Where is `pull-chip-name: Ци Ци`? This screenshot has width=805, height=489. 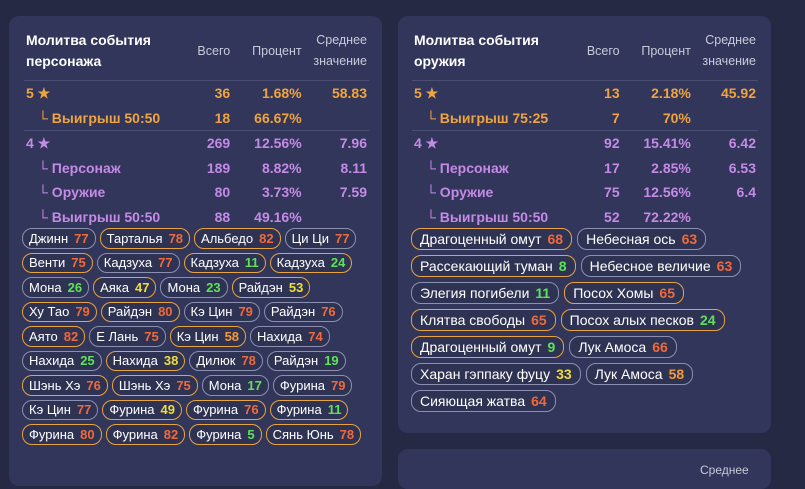
pull-chip-name: Ци Ци is located at coordinates (310, 238).